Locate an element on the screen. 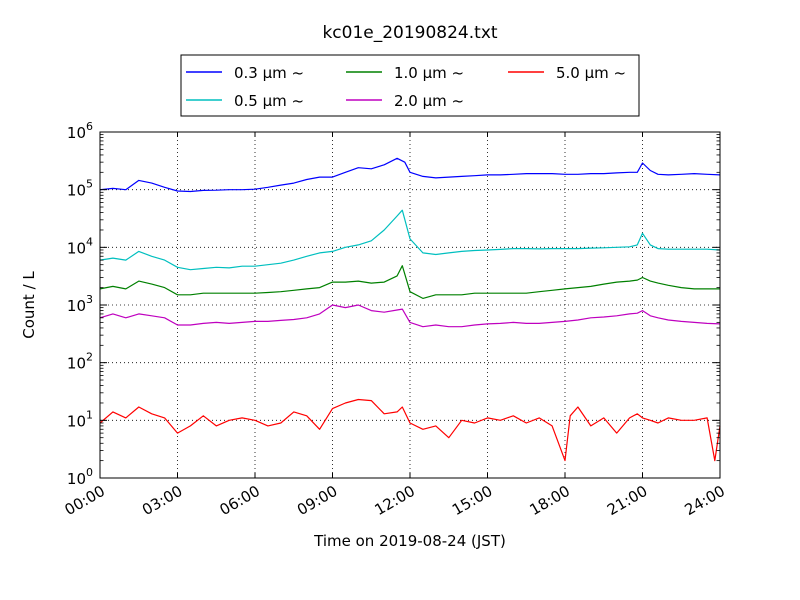  legend-label-2: 0.5 μm ~ is located at coordinates (269, 101).